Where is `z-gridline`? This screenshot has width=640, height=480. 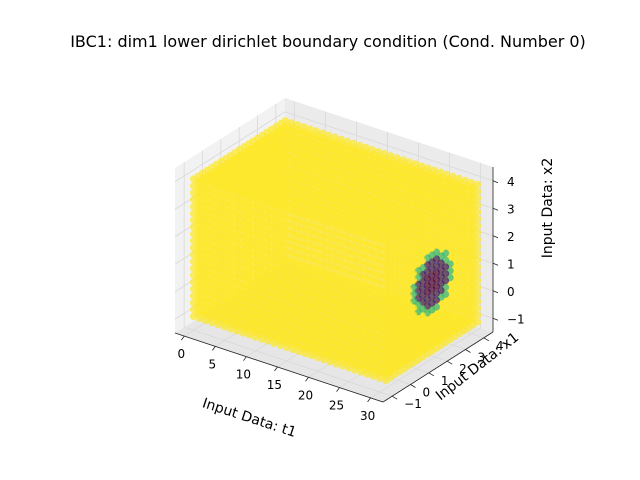 z-gridline is located at coordinates (230, 147).